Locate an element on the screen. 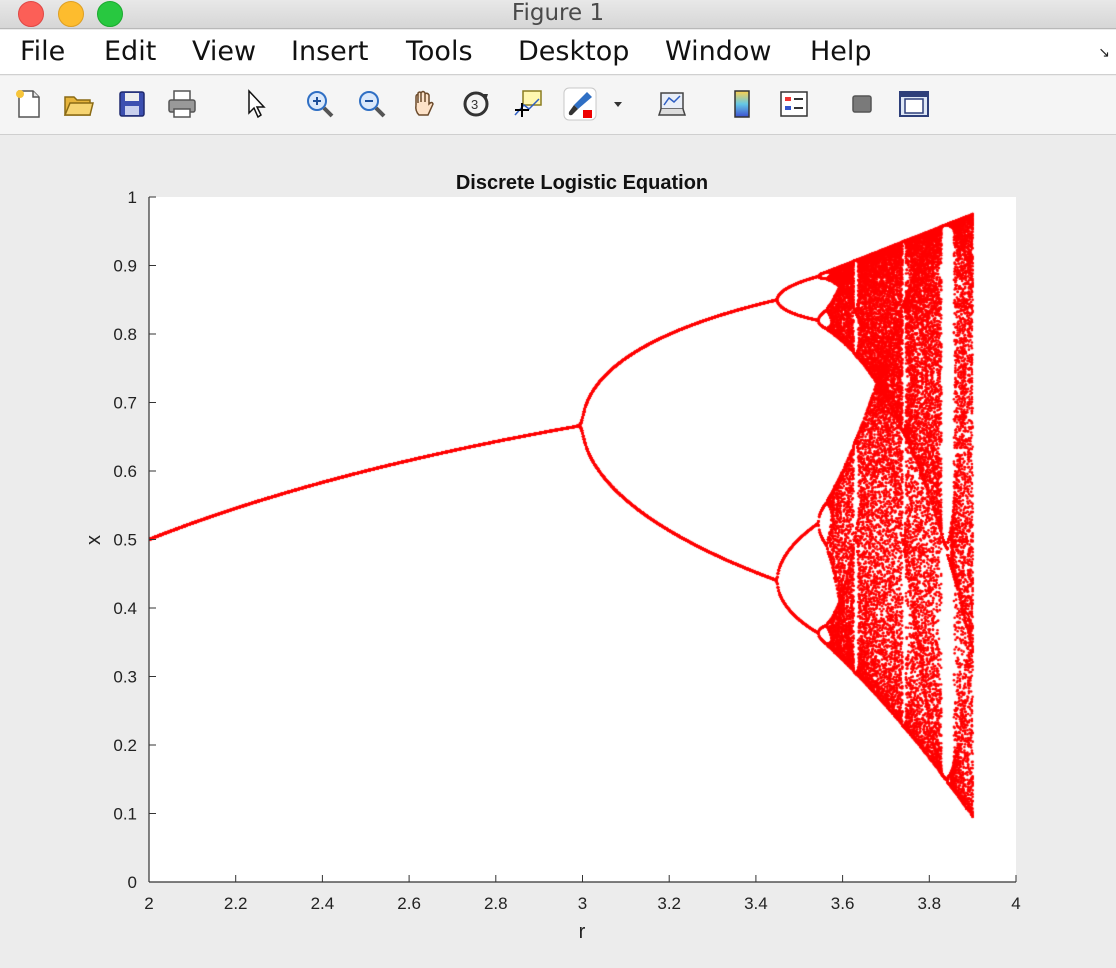  y-tick-label: 0.3 is located at coordinates (125, 677).